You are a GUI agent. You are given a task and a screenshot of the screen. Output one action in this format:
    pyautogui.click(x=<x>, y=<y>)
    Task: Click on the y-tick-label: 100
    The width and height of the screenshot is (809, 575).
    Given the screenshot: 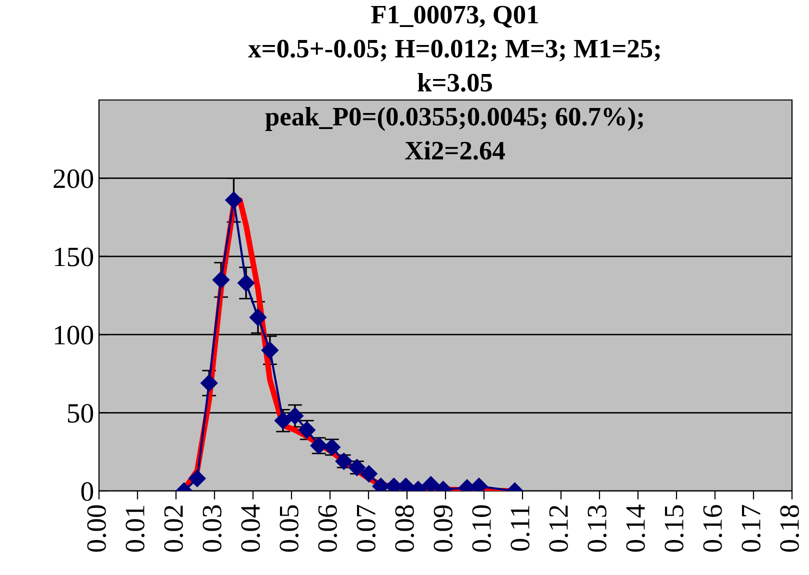 What is the action you would take?
    pyautogui.click(x=74, y=335)
    